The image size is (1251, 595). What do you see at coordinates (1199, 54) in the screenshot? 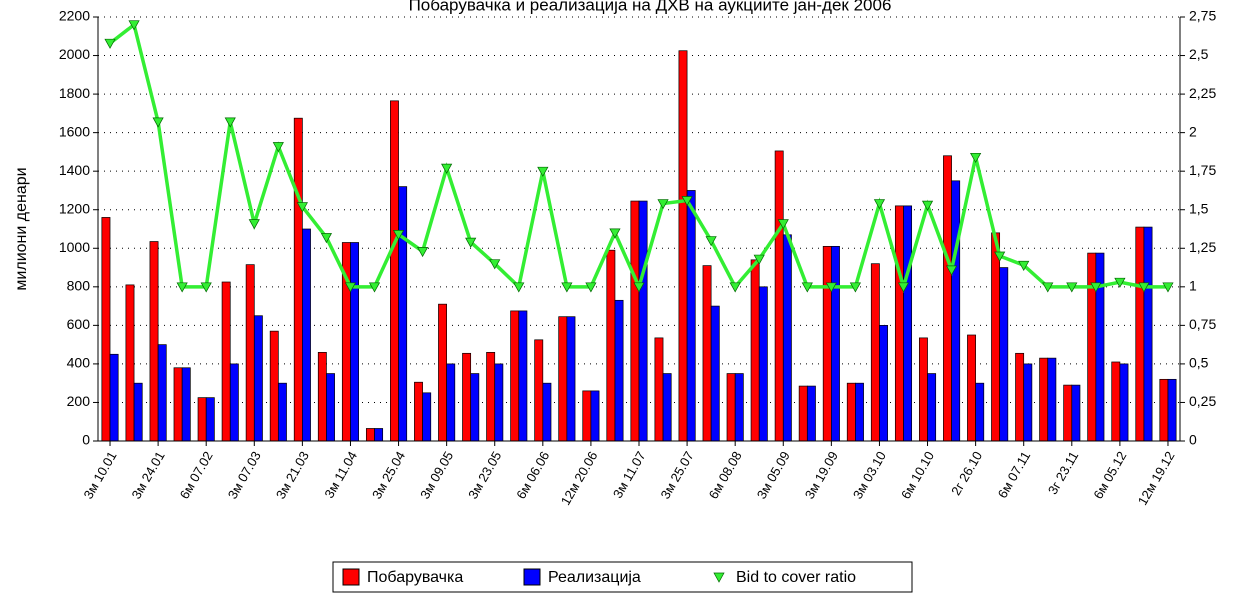
I see `y2-tick-label: 2,5` at bounding box center [1199, 54].